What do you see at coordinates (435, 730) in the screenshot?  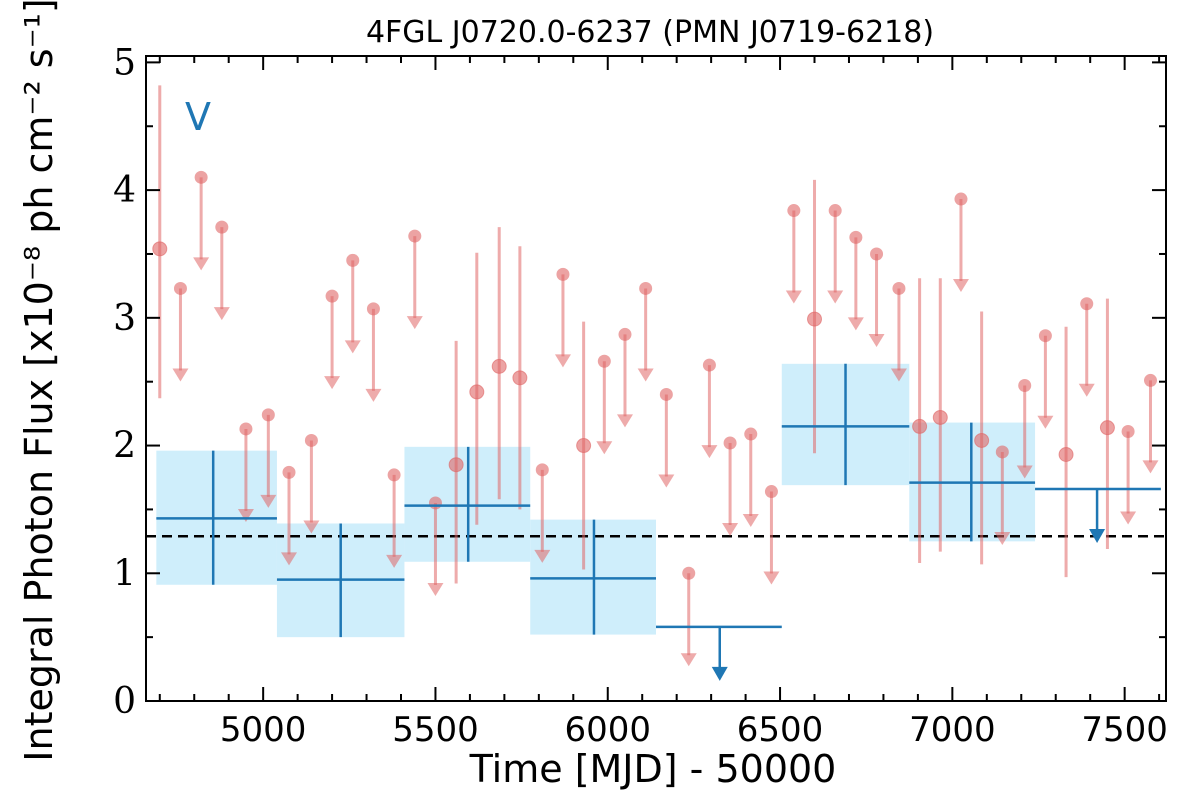 I see `x-tick-label: 5500` at bounding box center [435, 730].